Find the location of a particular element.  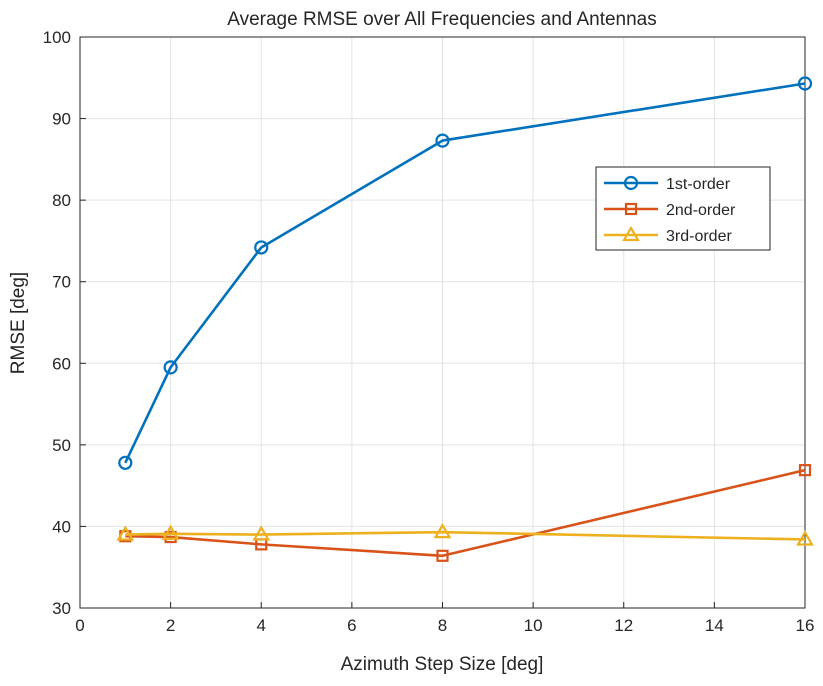

series-3rd-order is located at coordinates (465, 534).